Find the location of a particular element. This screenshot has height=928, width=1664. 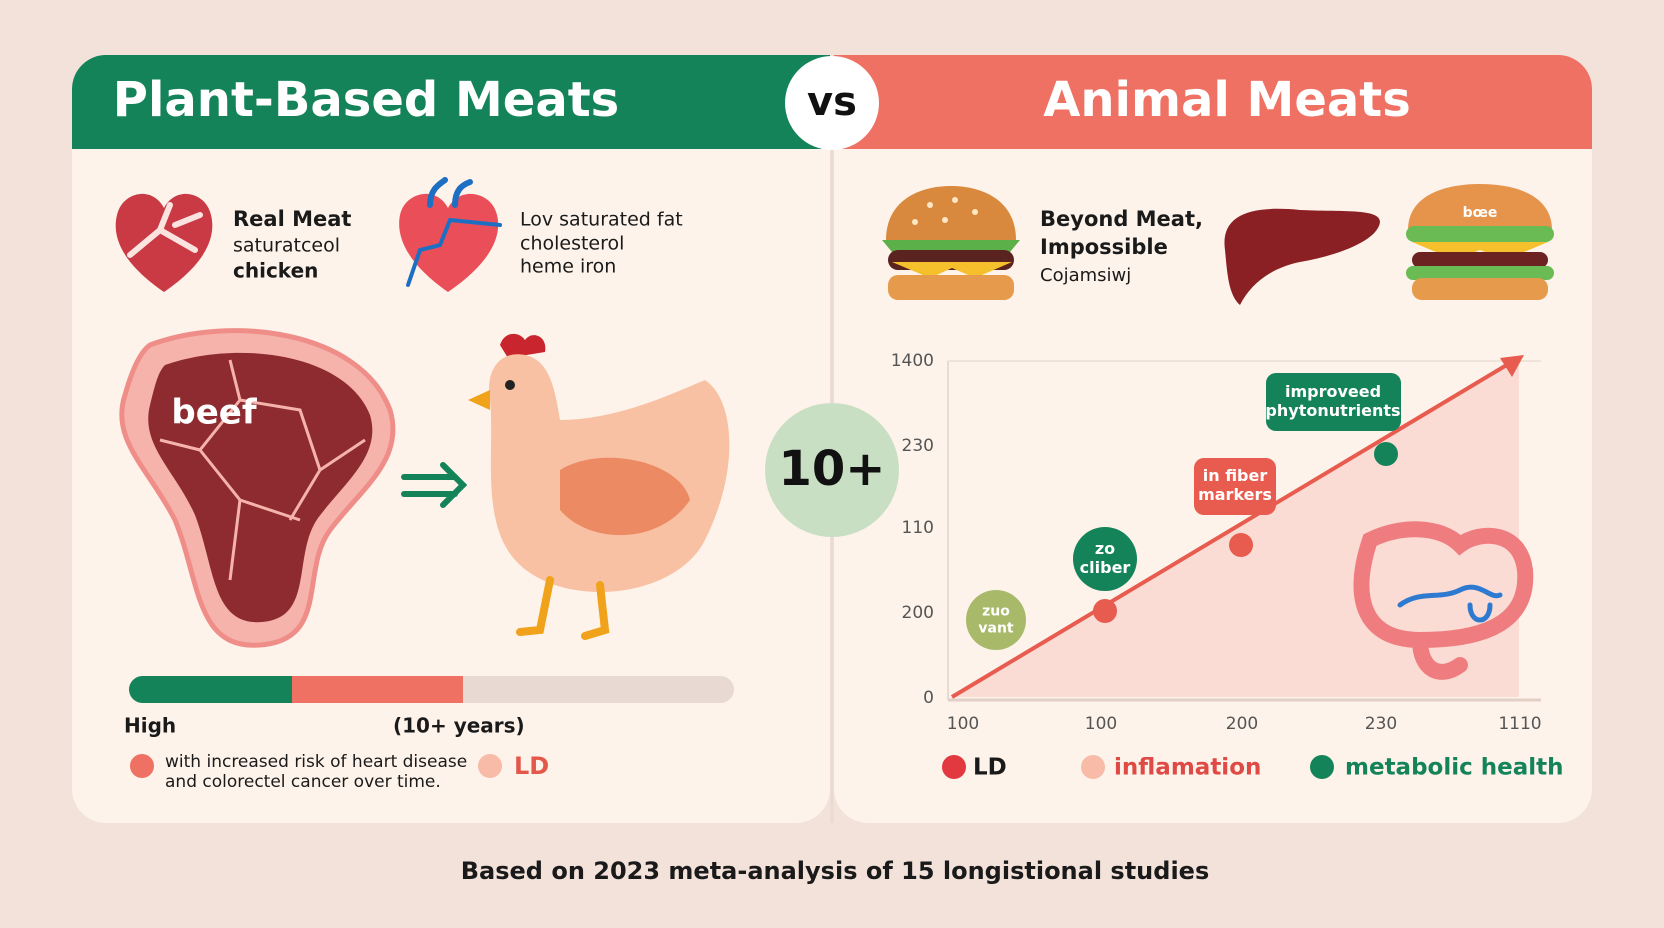

item-line: Real Meat is located at coordinates (292, 219).